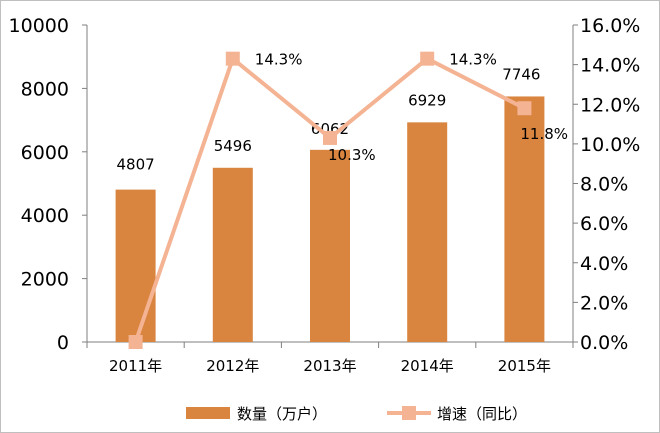 This screenshot has height=433, width=660. What do you see at coordinates (45, 89) in the screenshot?
I see `y-tick-label-left: 8000` at bounding box center [45, 89].